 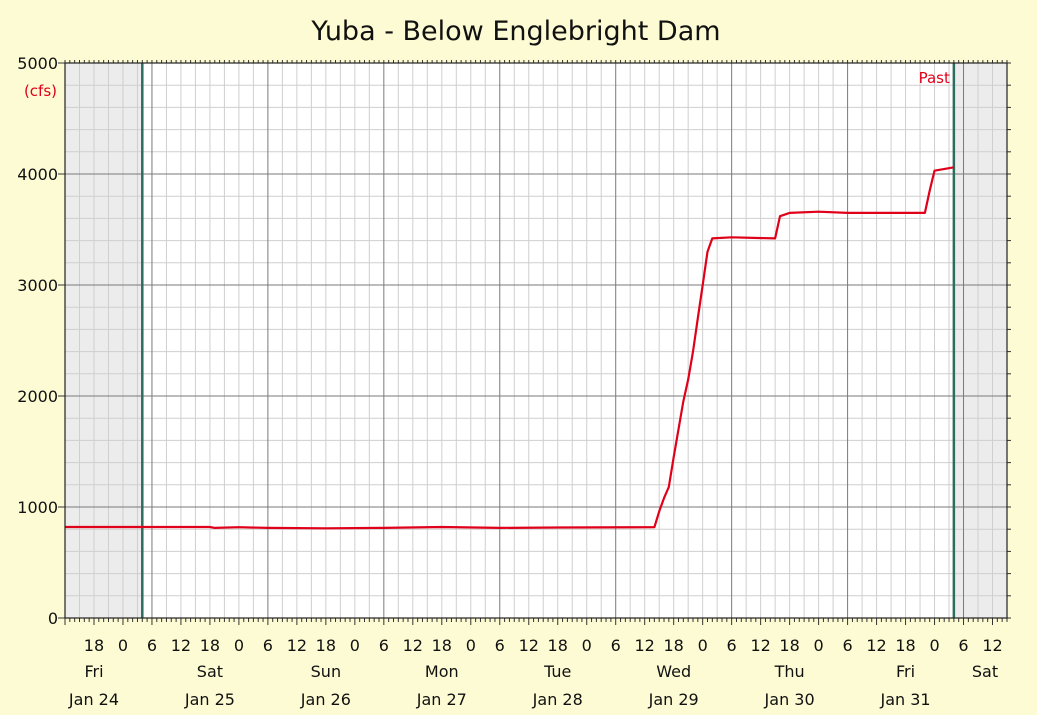 What do you see at coordinates (980, 340) in the screenshot?
I see `shaded-region-right` at bounding box center [980, 340].